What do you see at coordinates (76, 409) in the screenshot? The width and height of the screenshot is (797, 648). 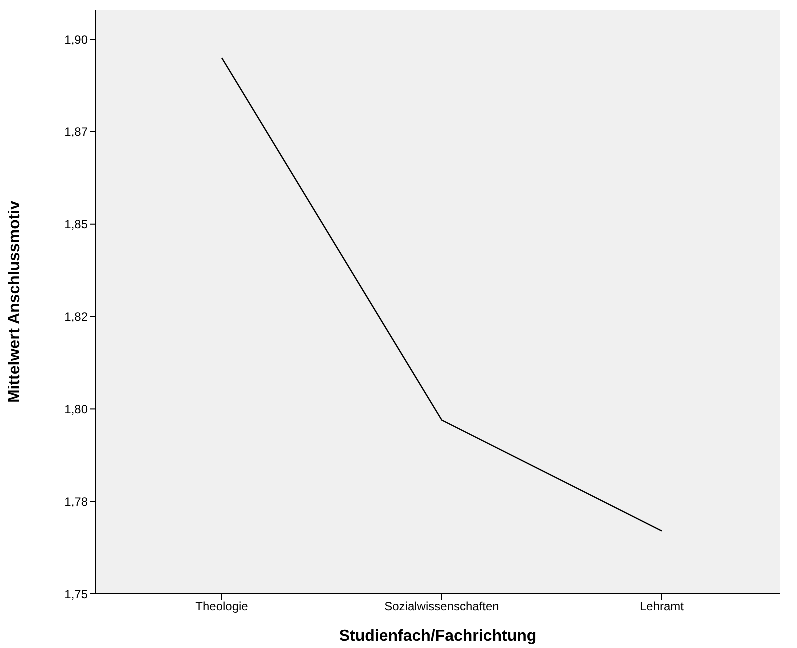 I see `y-tick-label: 1,80` at bounding box center [76, 409].